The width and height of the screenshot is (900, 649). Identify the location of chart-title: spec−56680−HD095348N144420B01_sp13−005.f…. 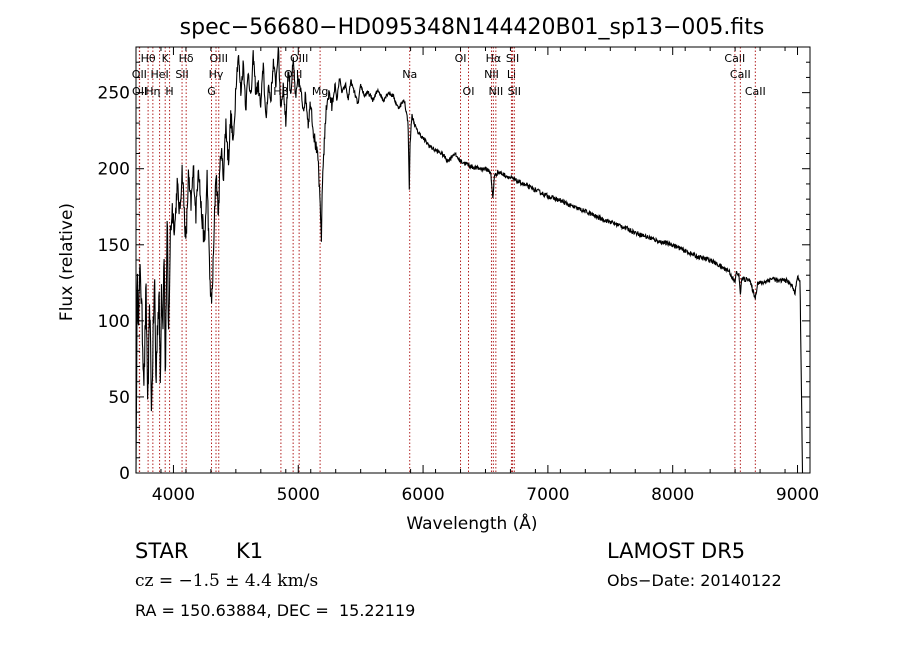
(472, 27).